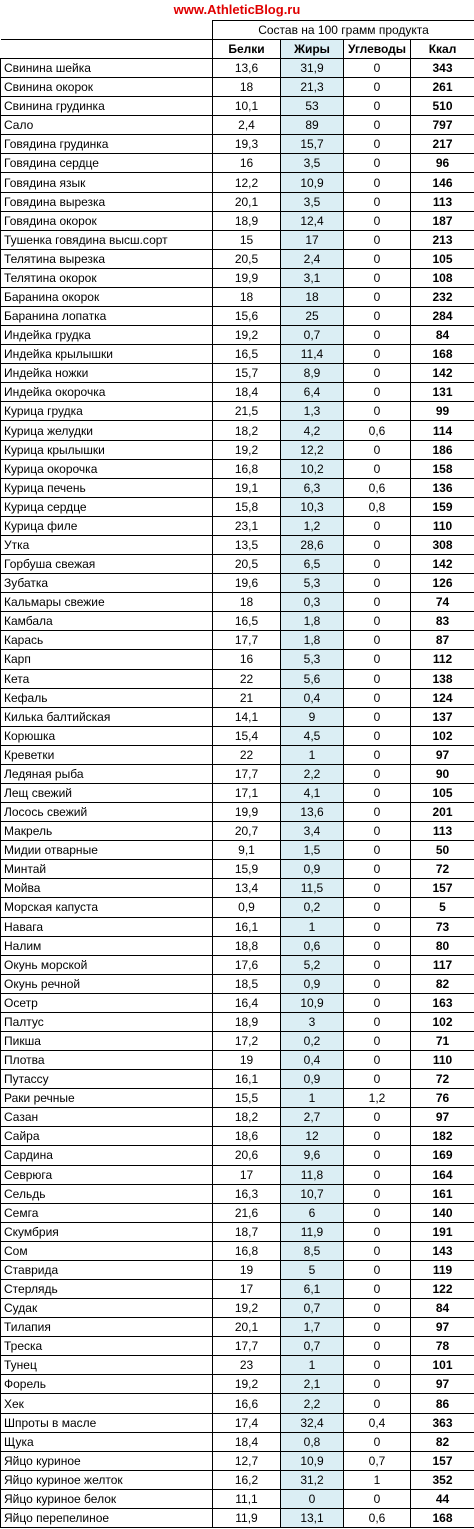  Describe the element at coordinates (237, 602) in the screenshot. I see `table-row: Кальмары свежие 18 0,3 0 74` at that location.